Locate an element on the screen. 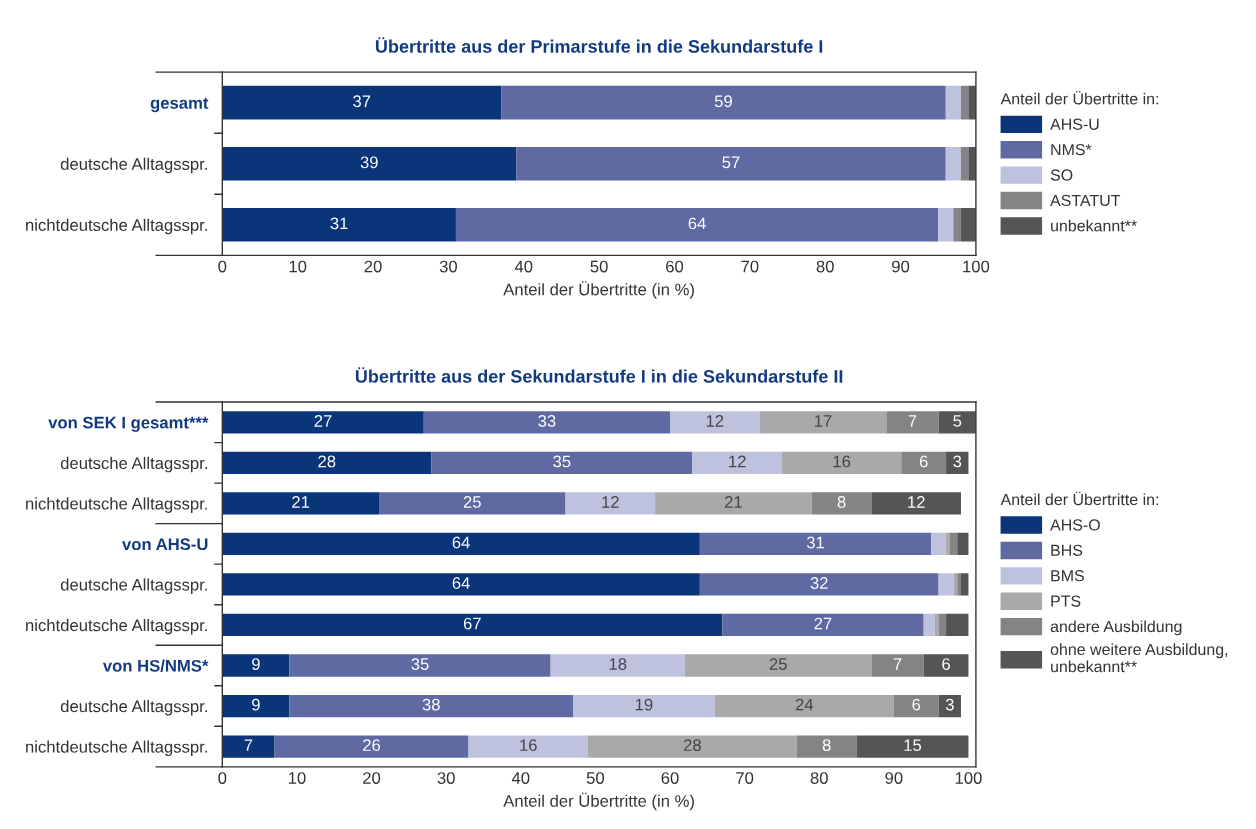 The height and width of the screenshot is (829, 1256). x-tick-label: 60 is located at coordinates (675, 266).